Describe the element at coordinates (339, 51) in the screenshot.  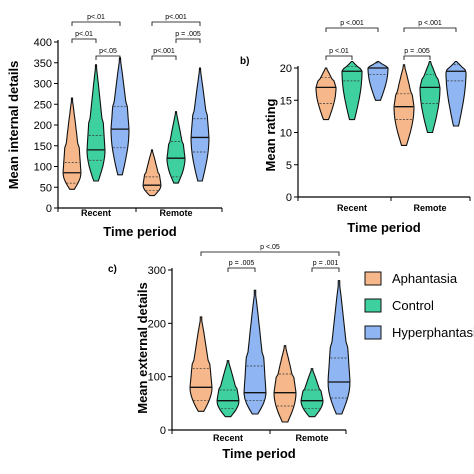
I see `significance-label: p <.01` at that location.